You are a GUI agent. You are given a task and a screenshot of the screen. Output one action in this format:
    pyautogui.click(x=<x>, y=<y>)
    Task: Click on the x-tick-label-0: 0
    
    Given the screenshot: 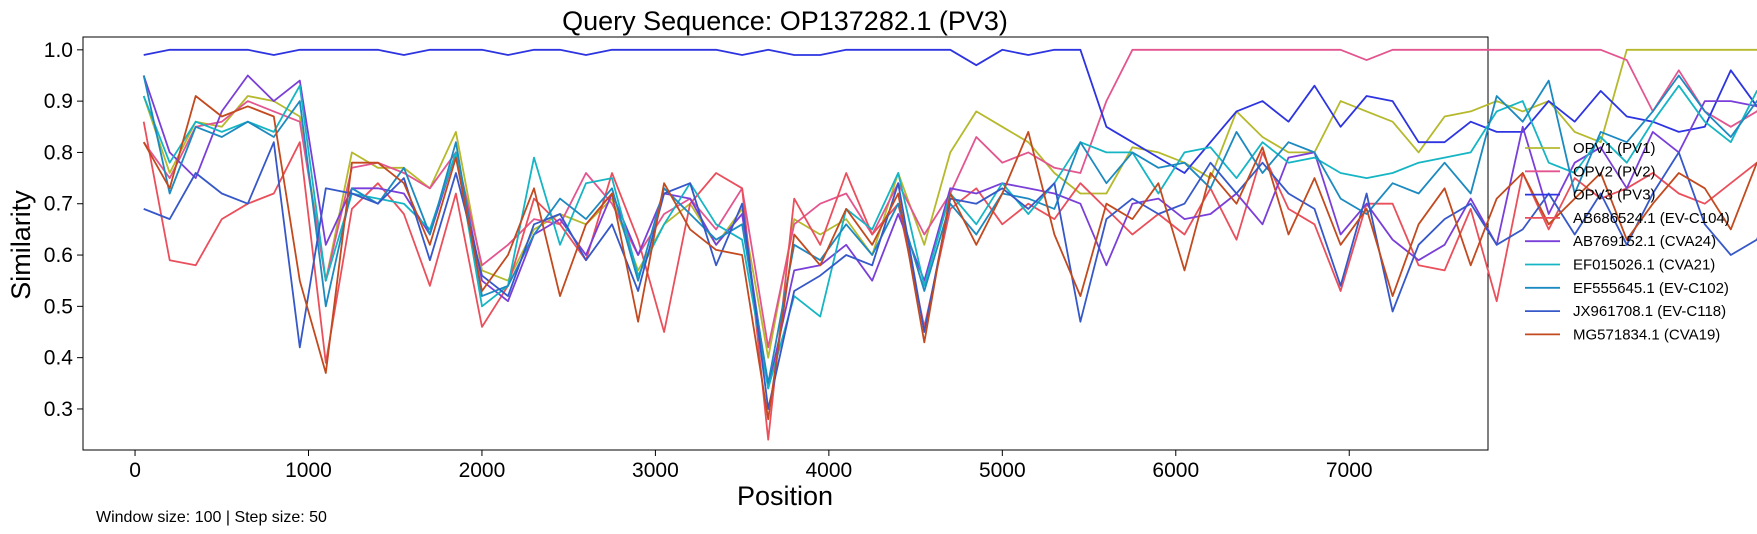 What is the action you would take?
    pyautogui.click(x=135, y=470)
    